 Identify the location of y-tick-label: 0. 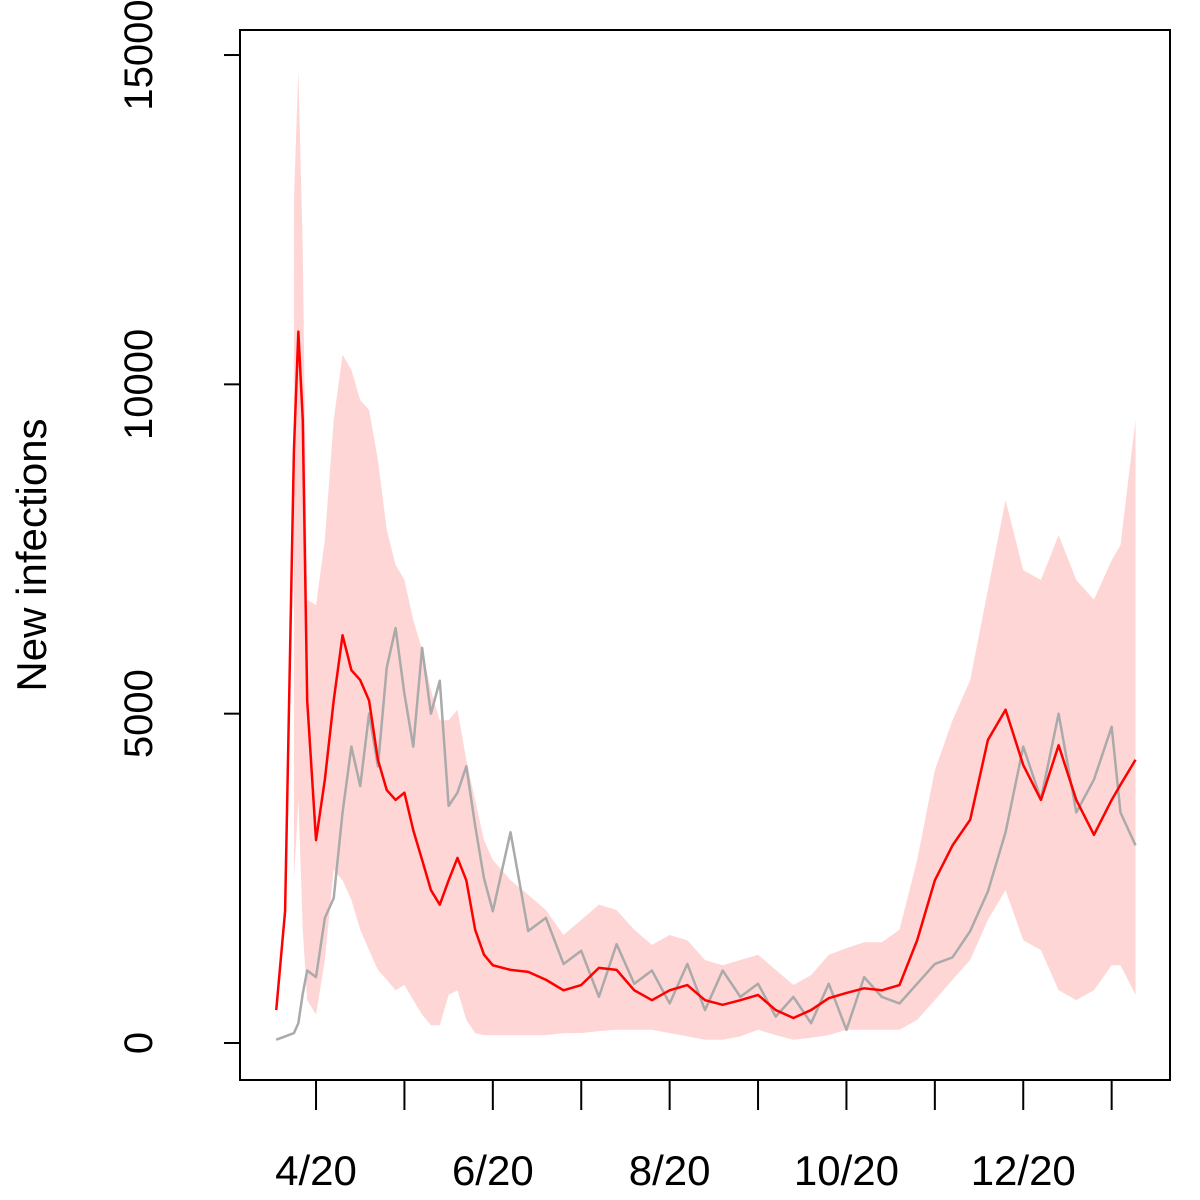
(139, 1043).